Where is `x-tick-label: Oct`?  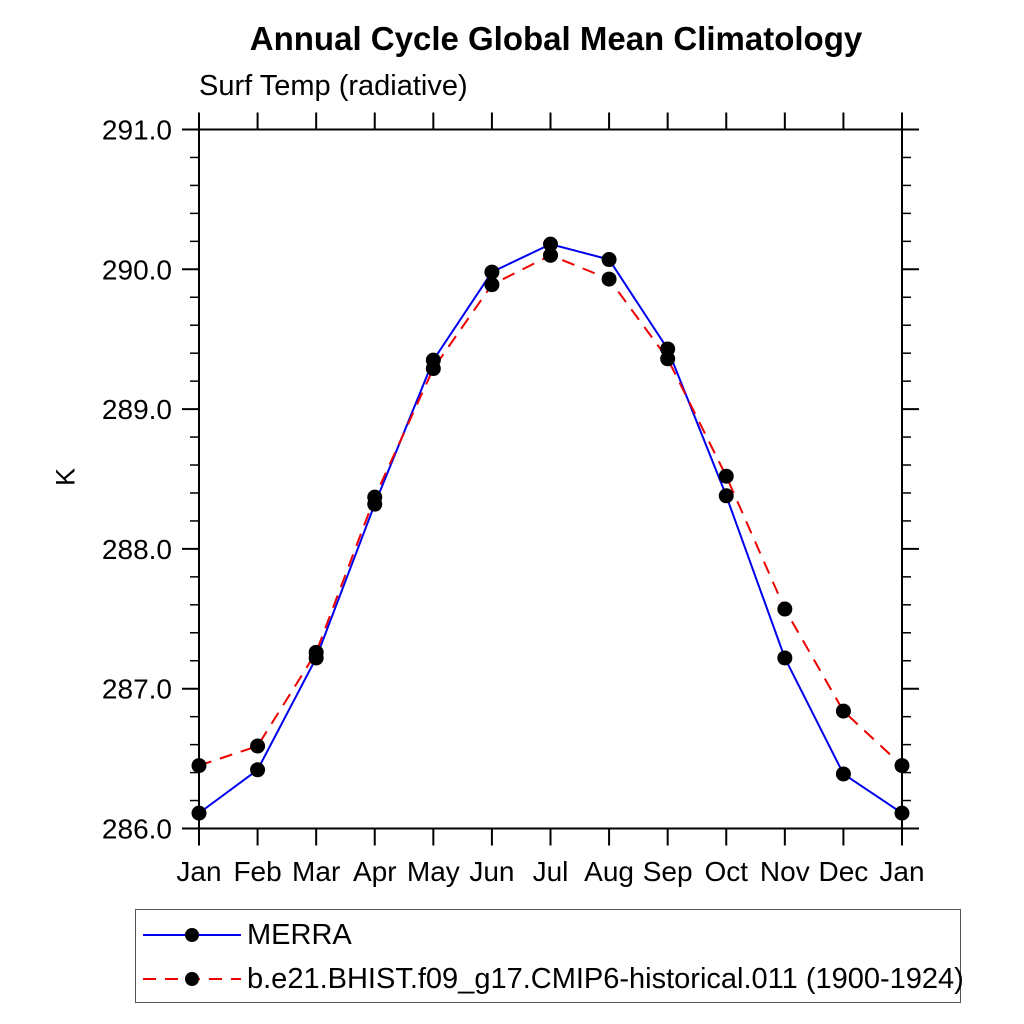
x-tick-label: Oct is located at coordinates (726, 871).